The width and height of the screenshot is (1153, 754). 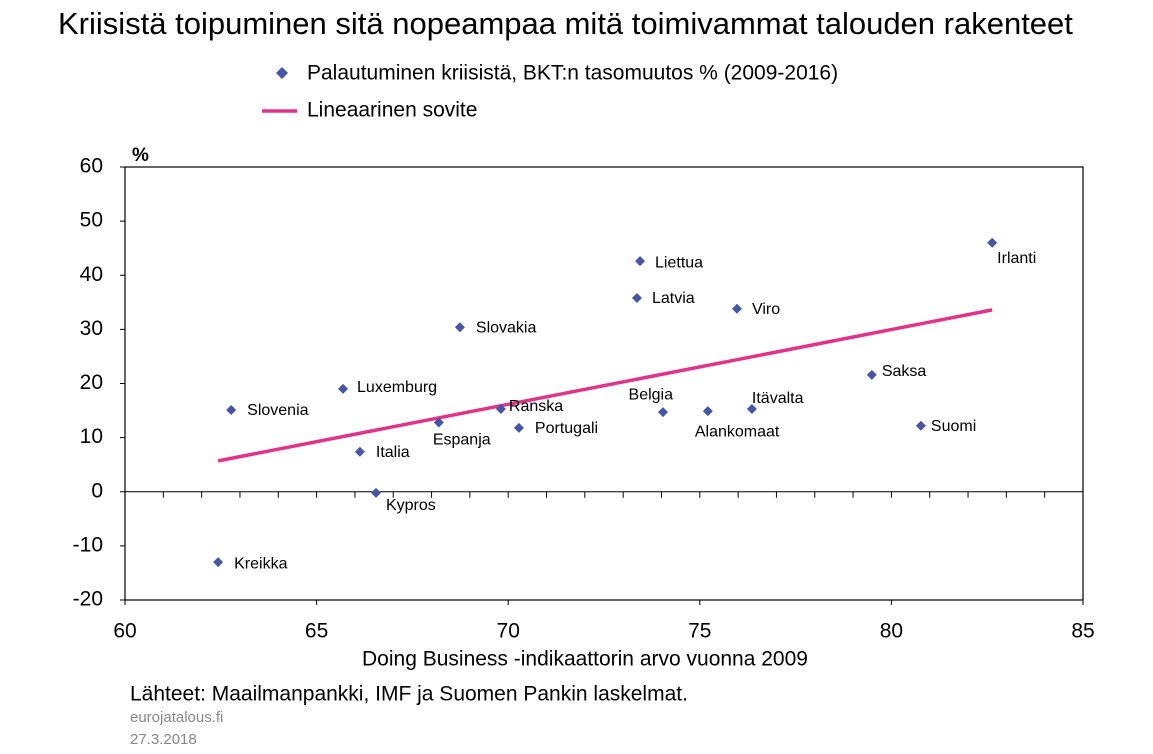 What do you see at coordinates (904, 371) in the screenshot?
I see `point-label: Saksa` at bounding box center [904, 371].